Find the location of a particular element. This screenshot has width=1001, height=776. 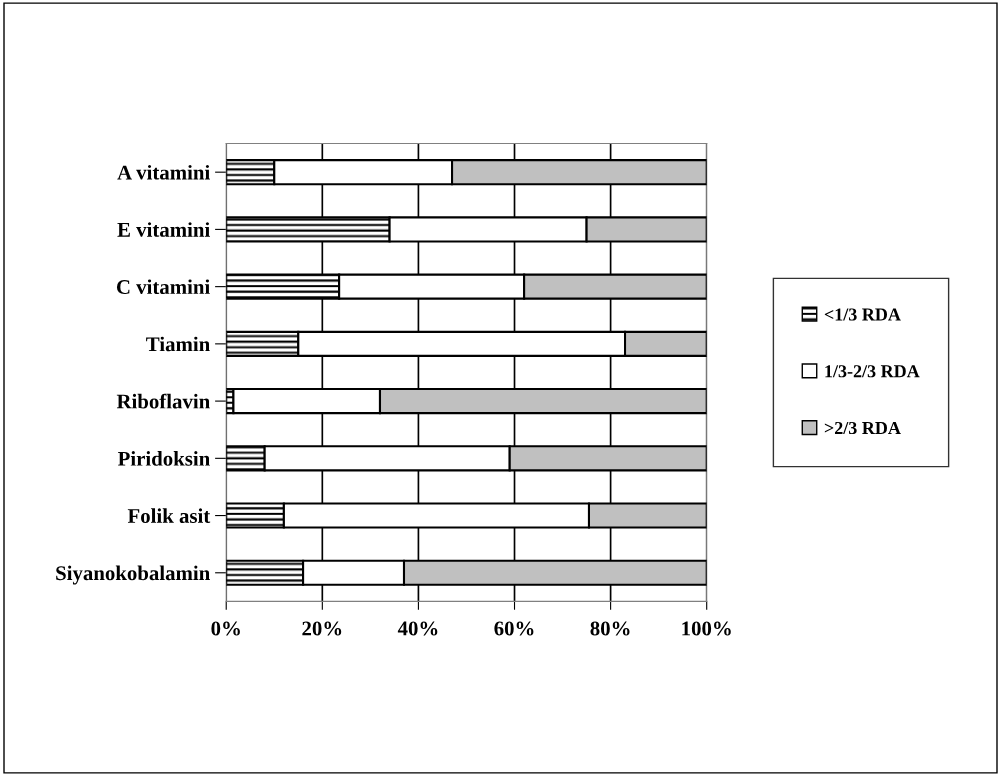

y-tick-label: Siyanokobalamin is located at coordinates (133, 575).